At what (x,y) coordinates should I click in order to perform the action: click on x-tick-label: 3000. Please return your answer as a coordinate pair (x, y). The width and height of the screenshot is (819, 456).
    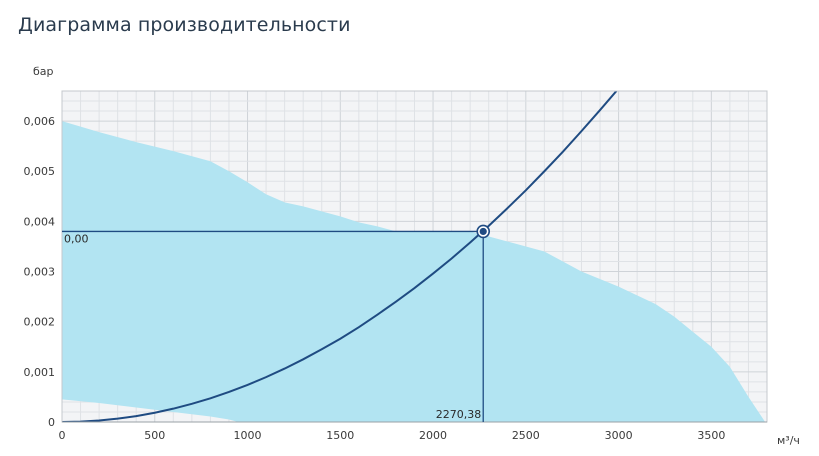
    Looking at the image, I should click on (619, 435).